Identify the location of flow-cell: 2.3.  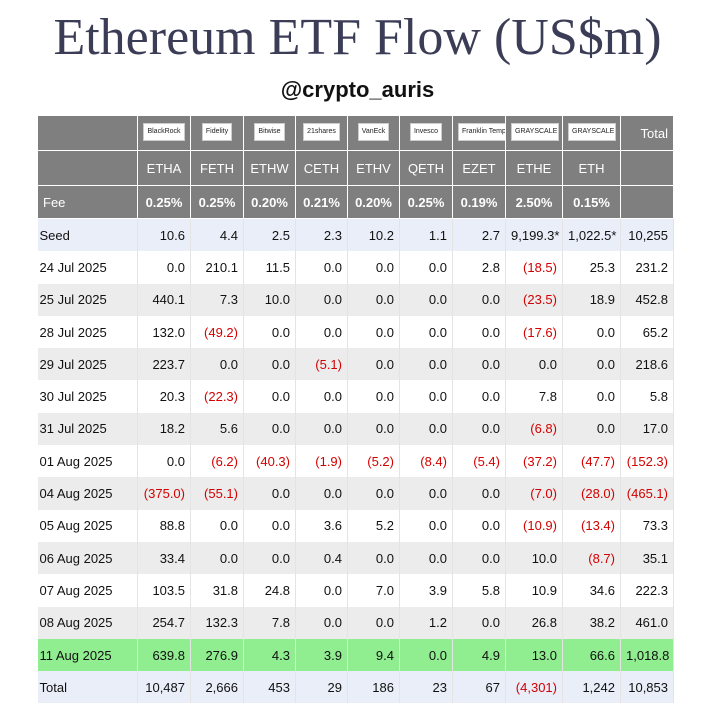
(321, 235).